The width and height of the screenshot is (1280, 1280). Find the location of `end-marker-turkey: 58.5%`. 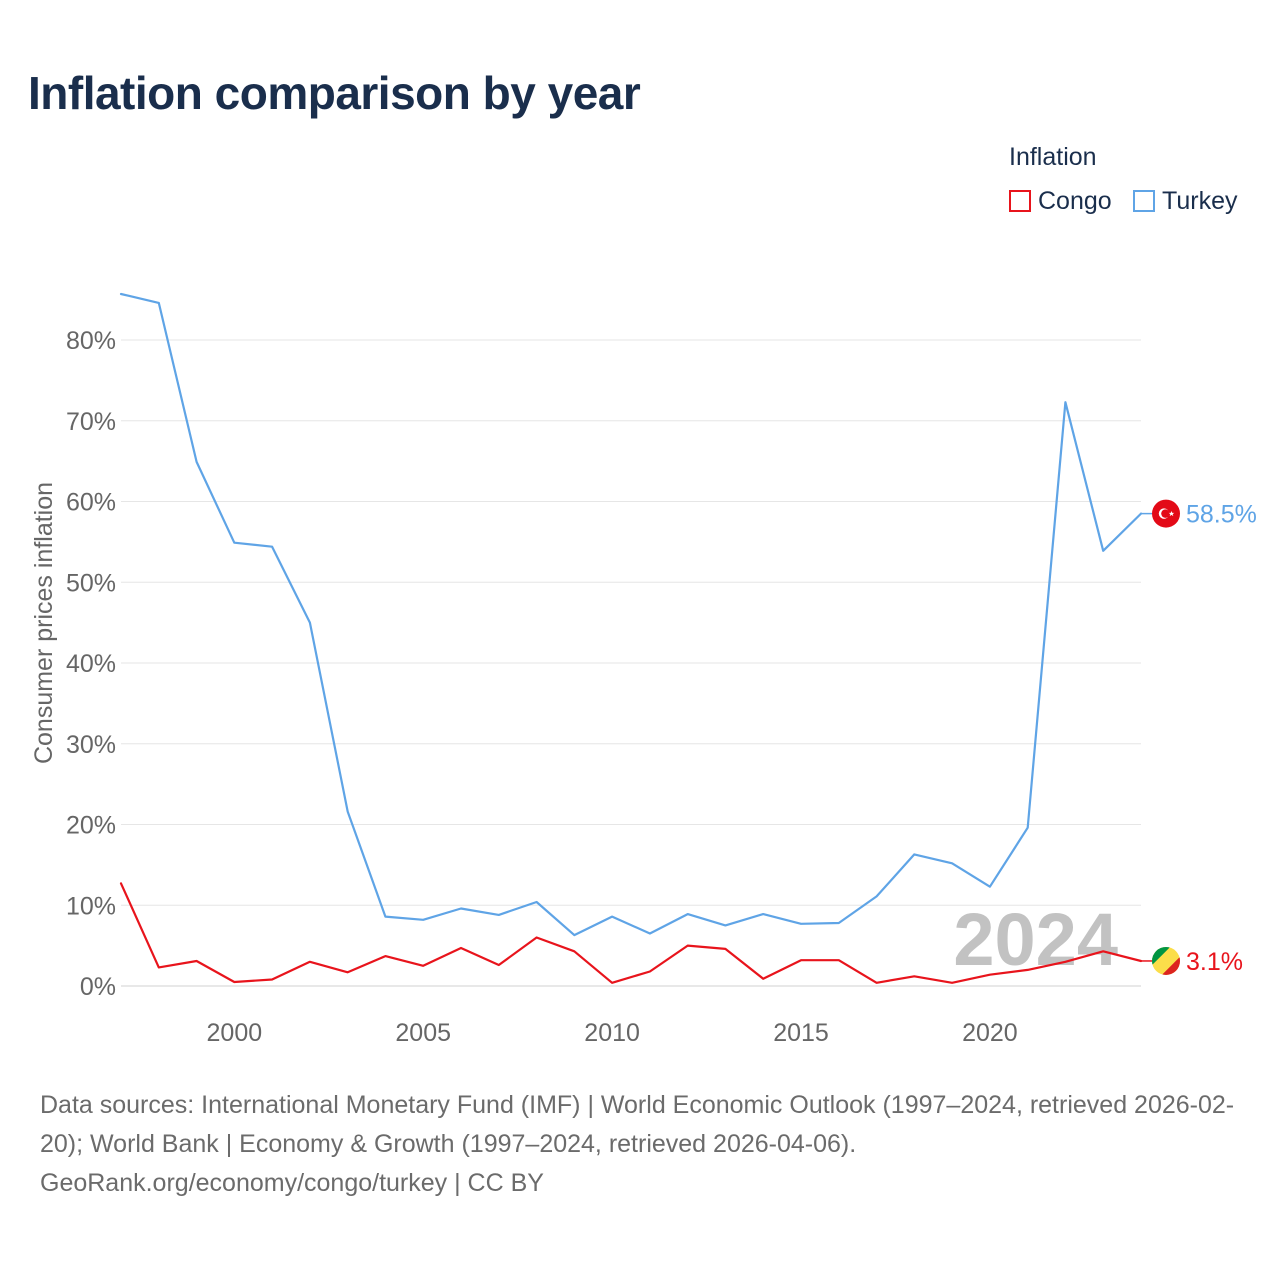

end-marker-turkey: 58.5% is located at coordinates (1199, 514).